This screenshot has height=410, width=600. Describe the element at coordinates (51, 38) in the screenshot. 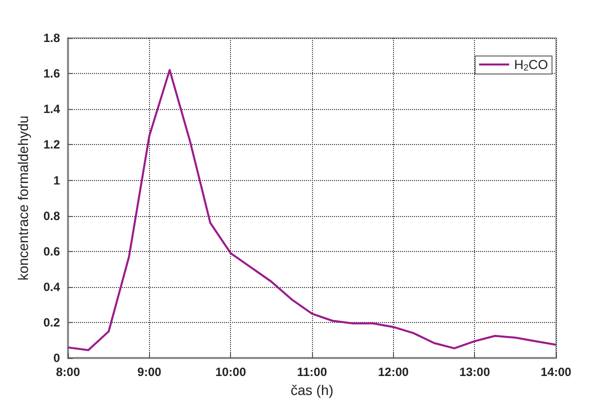

I see `y-tick-label: 1.8` at that location.